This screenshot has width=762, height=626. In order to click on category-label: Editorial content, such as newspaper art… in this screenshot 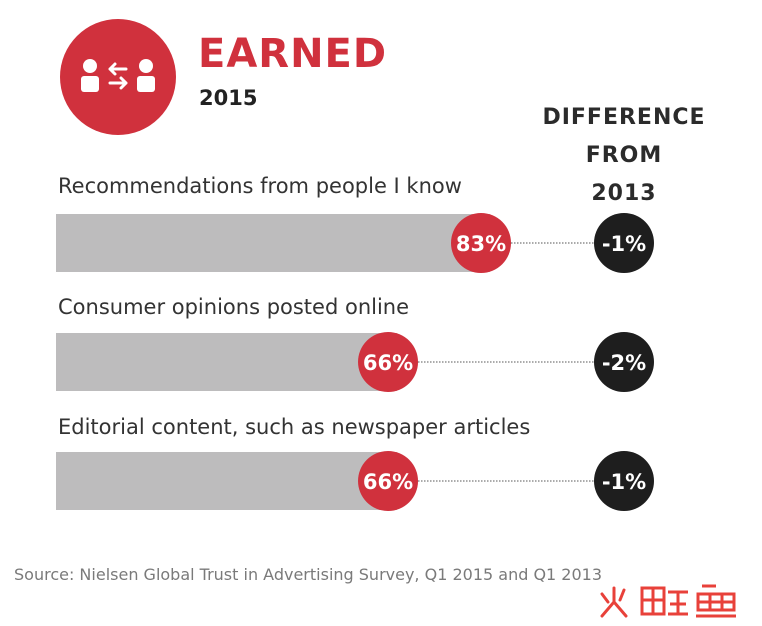, I will do `click(294, 427)`.